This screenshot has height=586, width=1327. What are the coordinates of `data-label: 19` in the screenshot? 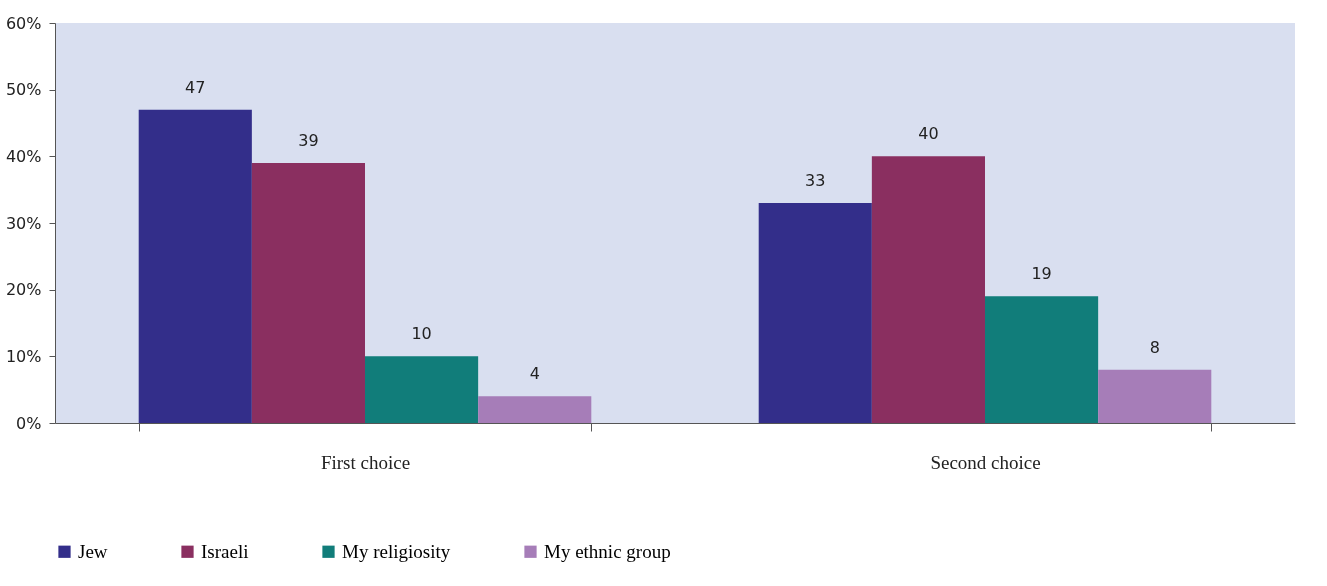 It's located at (1041, 274).